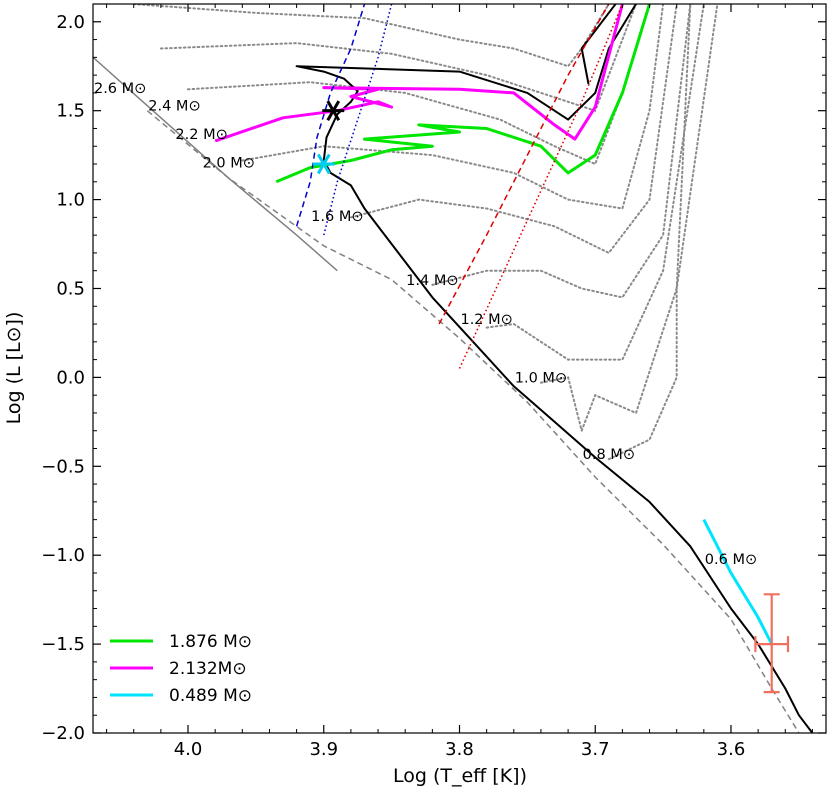 The width and height of the screenshot is (831, 795). Describe the element at coordinates (14, 368) in the screenshot. I see `y-axis-label: Log (L [L⊙])` at that location.